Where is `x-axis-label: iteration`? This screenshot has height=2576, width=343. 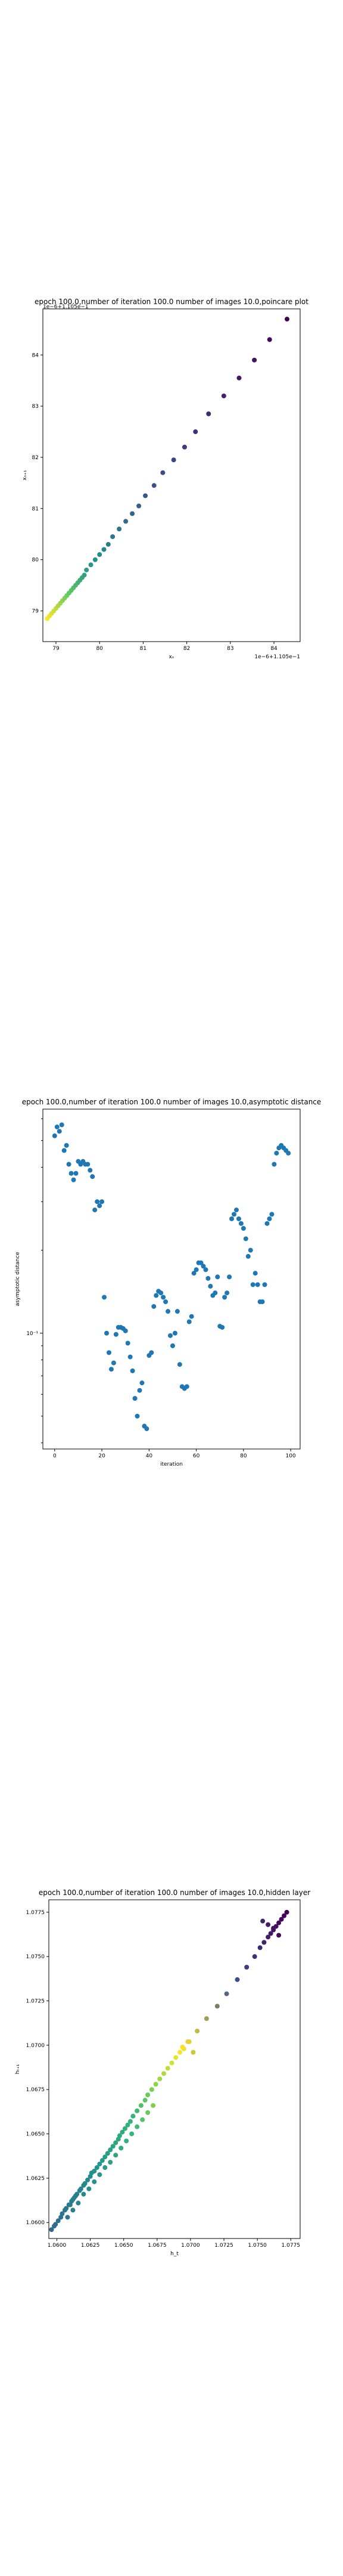 x-axis-label: iteration is located at coordinates (171, 1465).